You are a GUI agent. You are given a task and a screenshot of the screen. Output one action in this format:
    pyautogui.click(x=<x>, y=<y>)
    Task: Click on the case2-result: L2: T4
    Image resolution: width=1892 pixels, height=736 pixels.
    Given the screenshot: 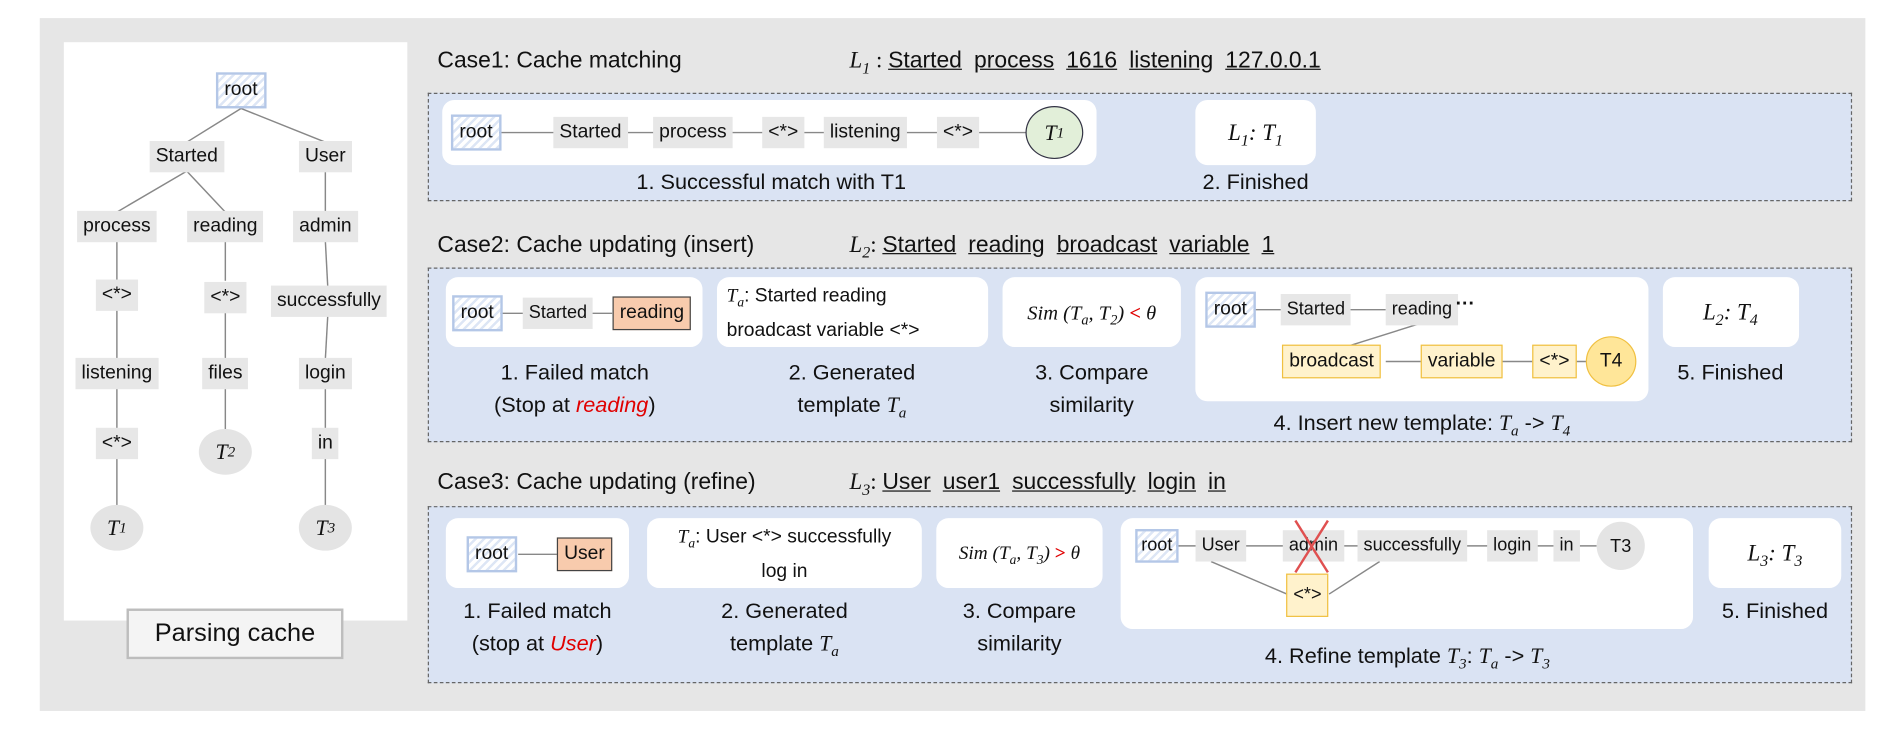 What is the action you would take?
    pyautogui.click(x=1730, y=314)
    